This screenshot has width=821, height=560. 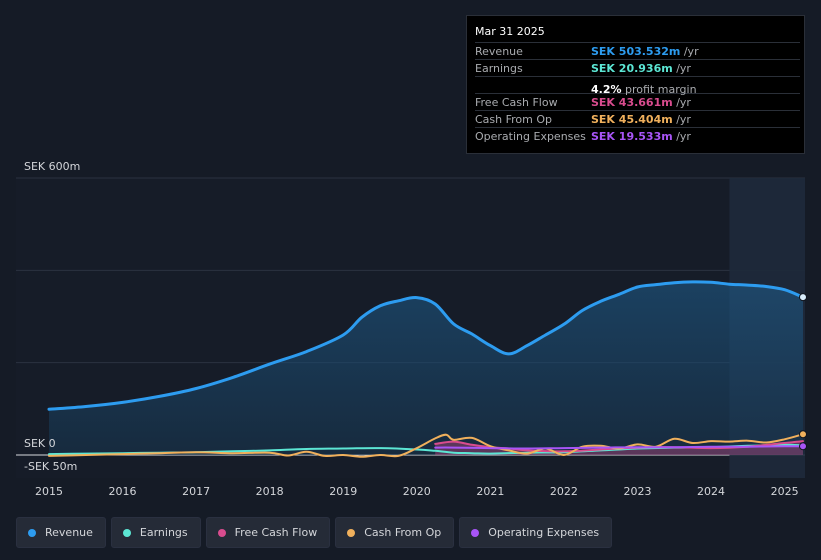 I want to click on x-tick-label: 2021, so click(x=490, y=491).